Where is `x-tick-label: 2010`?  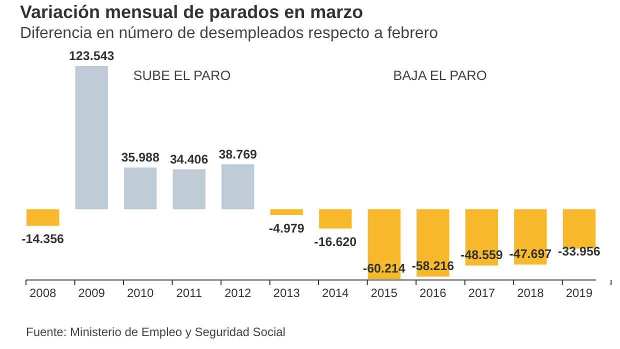 x-tick-label: 2010 is located at coordinates (140, 293).